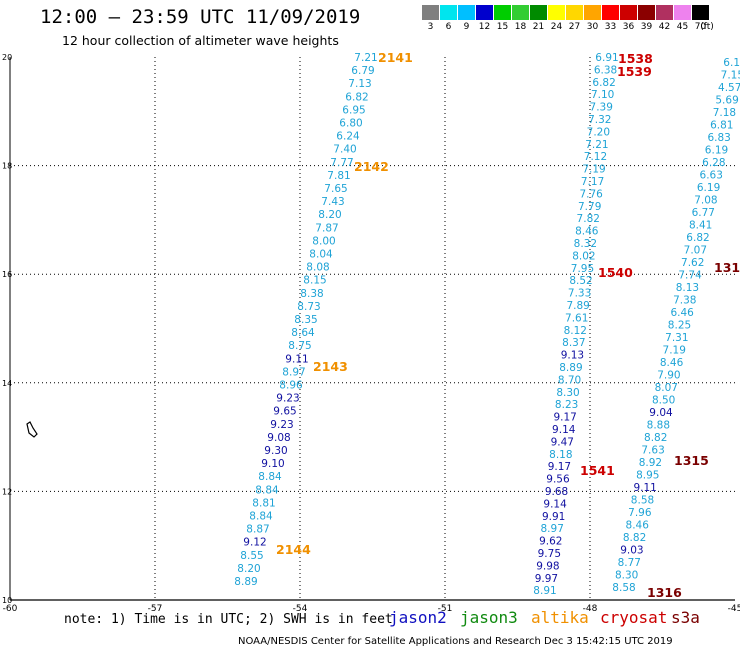 The height and width of the screenshot is (650, 740). What do you see at coordinates (577, 306) in the screenshot?
I see `wave-height-value: 7.89` at bounding box center [577, 306].